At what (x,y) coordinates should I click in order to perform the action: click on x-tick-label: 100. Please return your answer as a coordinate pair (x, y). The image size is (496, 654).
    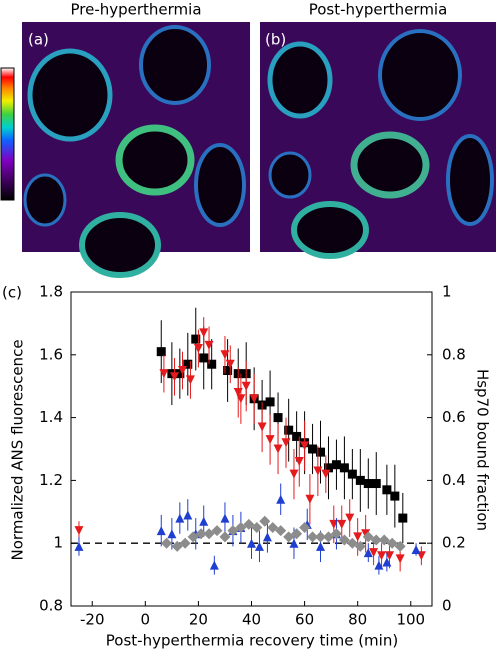
    Looking at the image, I should click on (410, 620).